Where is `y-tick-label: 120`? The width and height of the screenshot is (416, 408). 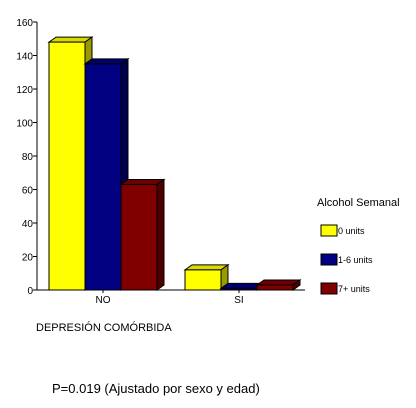
y-tick-label: 120 is located at coordinates (24, 90).